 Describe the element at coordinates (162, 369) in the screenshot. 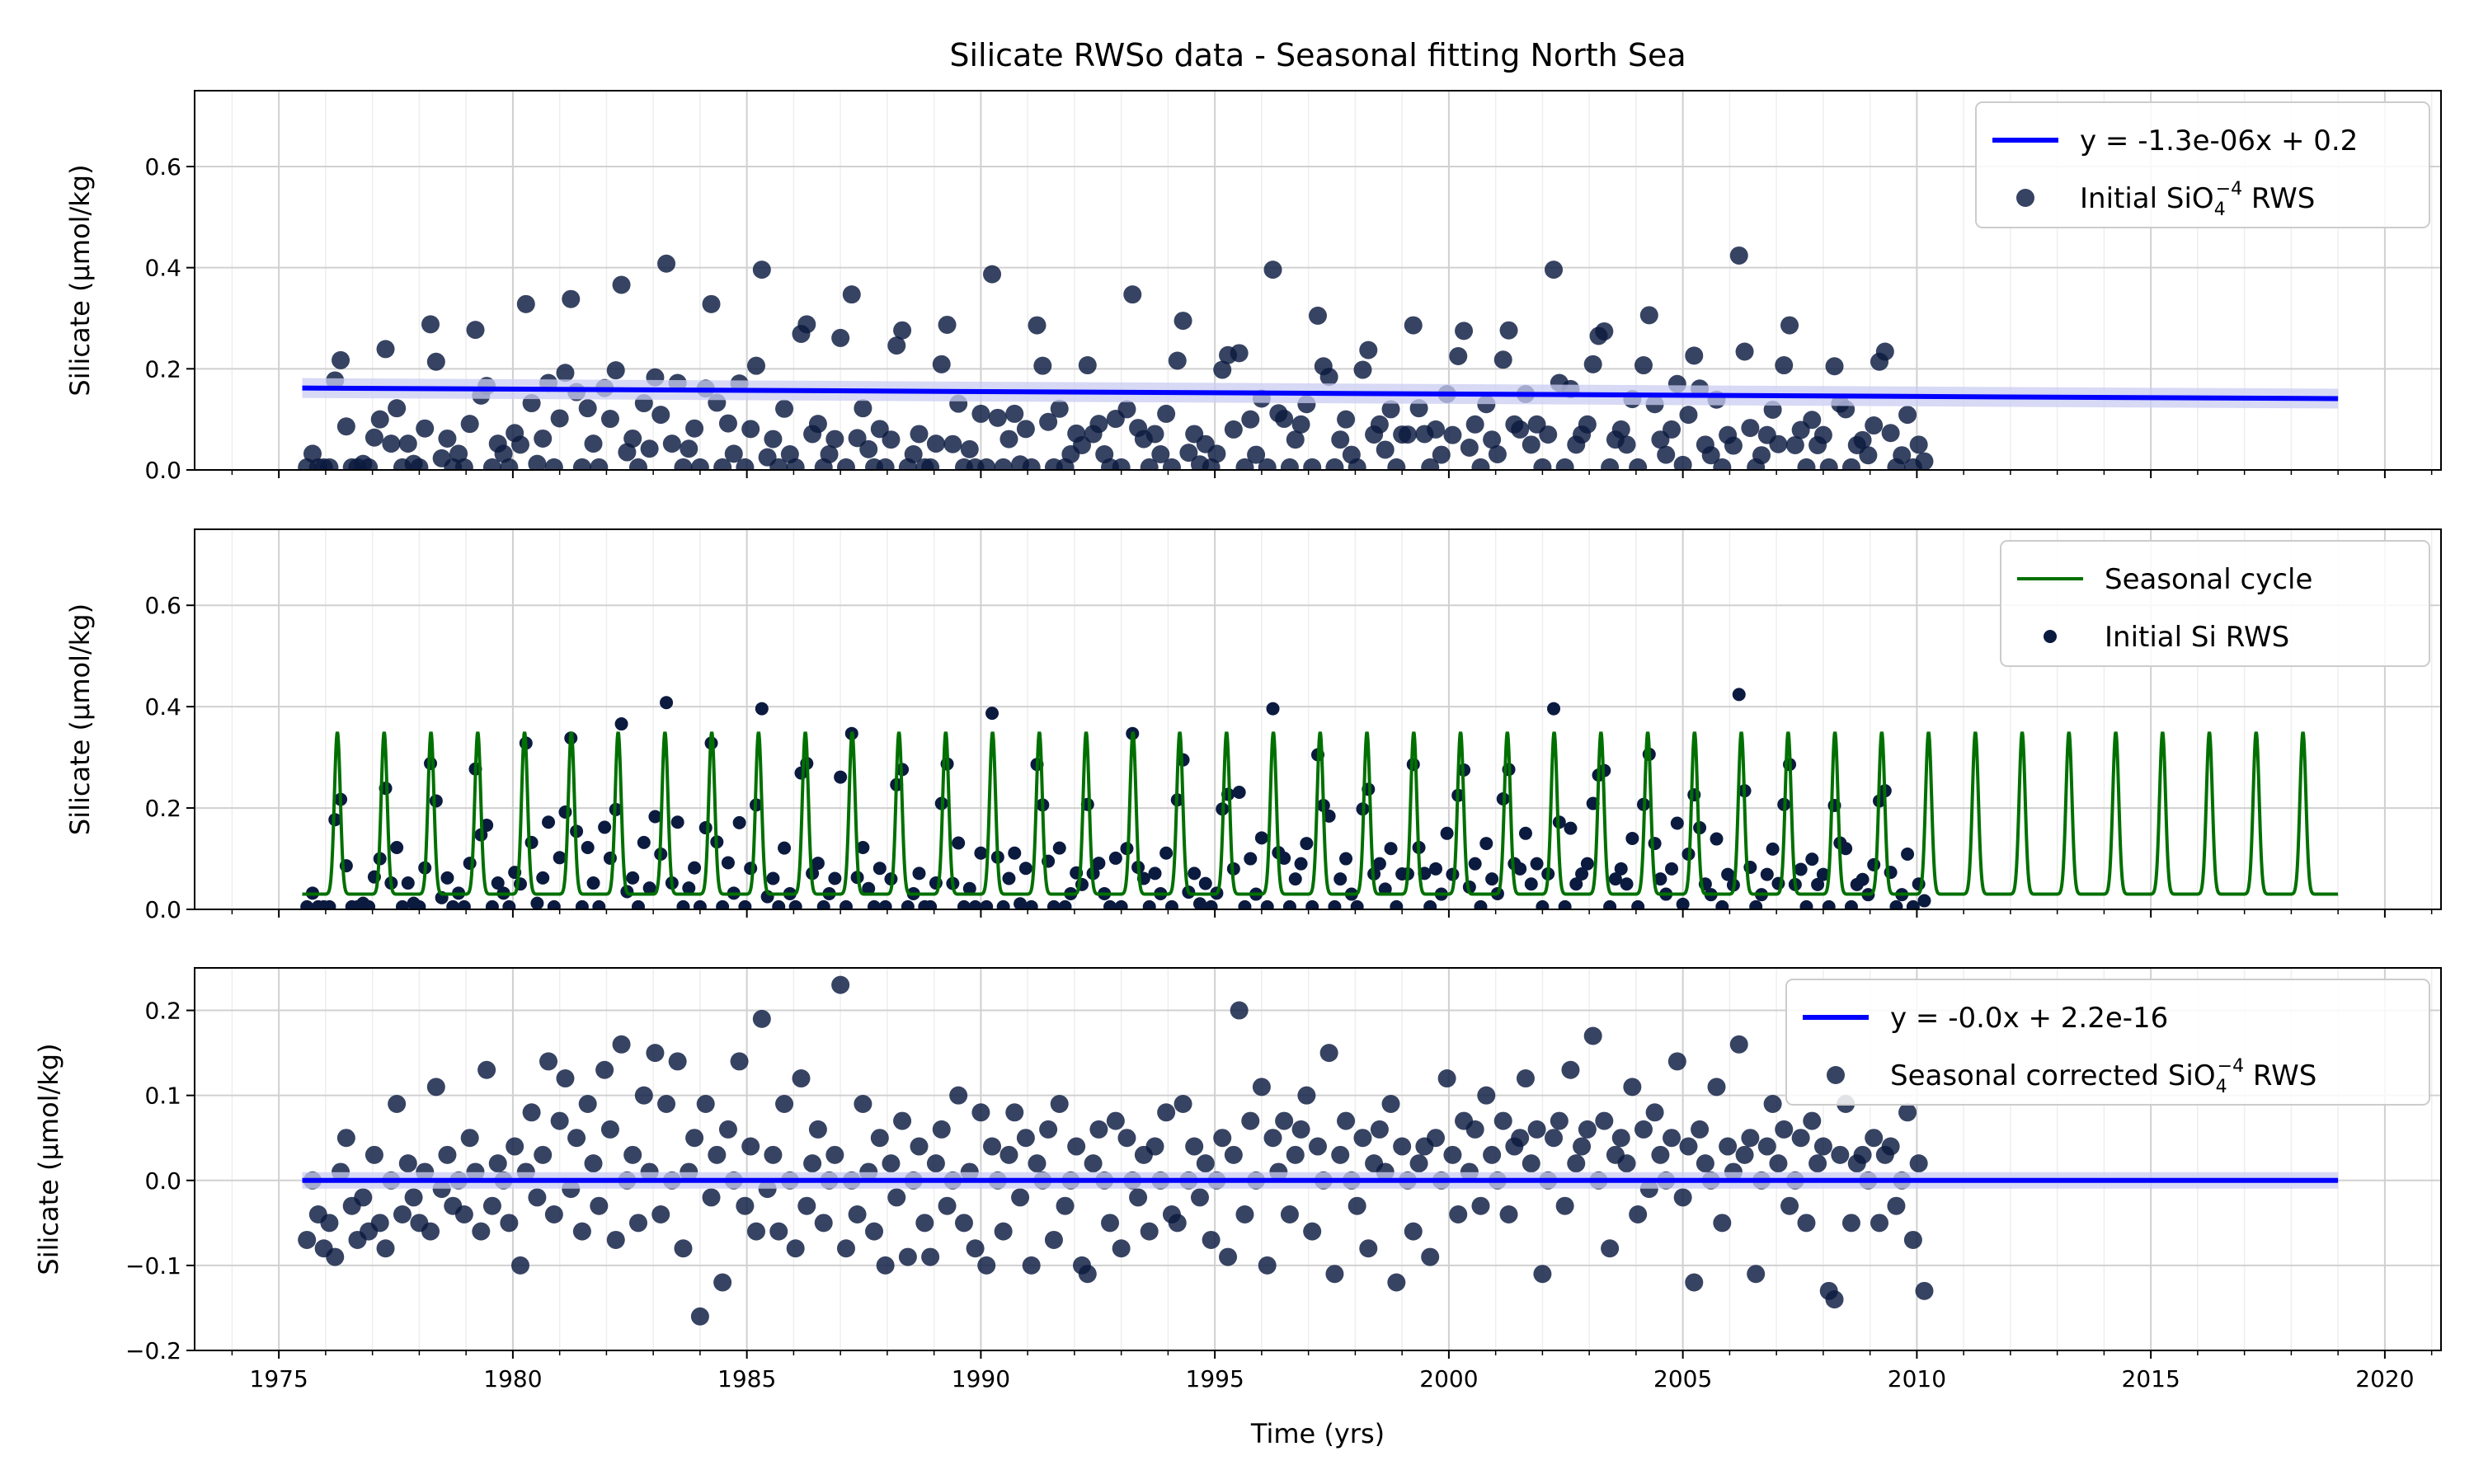

I see `y-tick-label: 0.2` at that location.